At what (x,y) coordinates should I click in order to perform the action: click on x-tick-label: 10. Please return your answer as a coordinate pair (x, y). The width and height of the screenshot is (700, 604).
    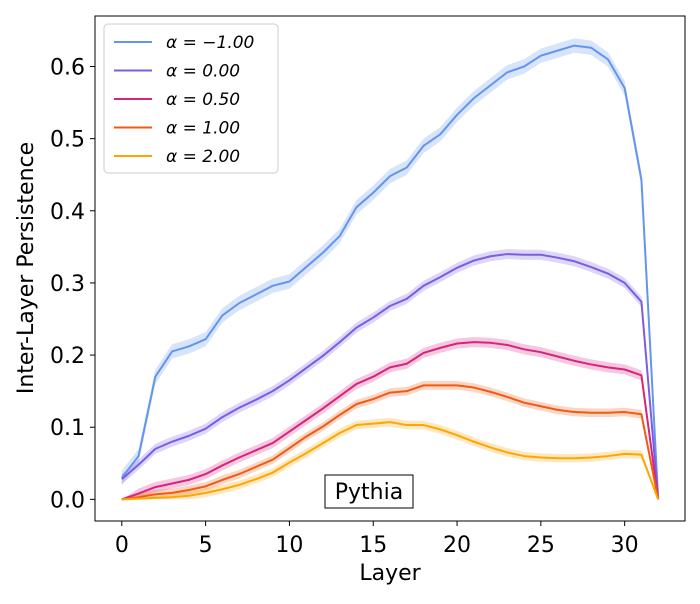
    Looking at the image, I should click on (289, 545).